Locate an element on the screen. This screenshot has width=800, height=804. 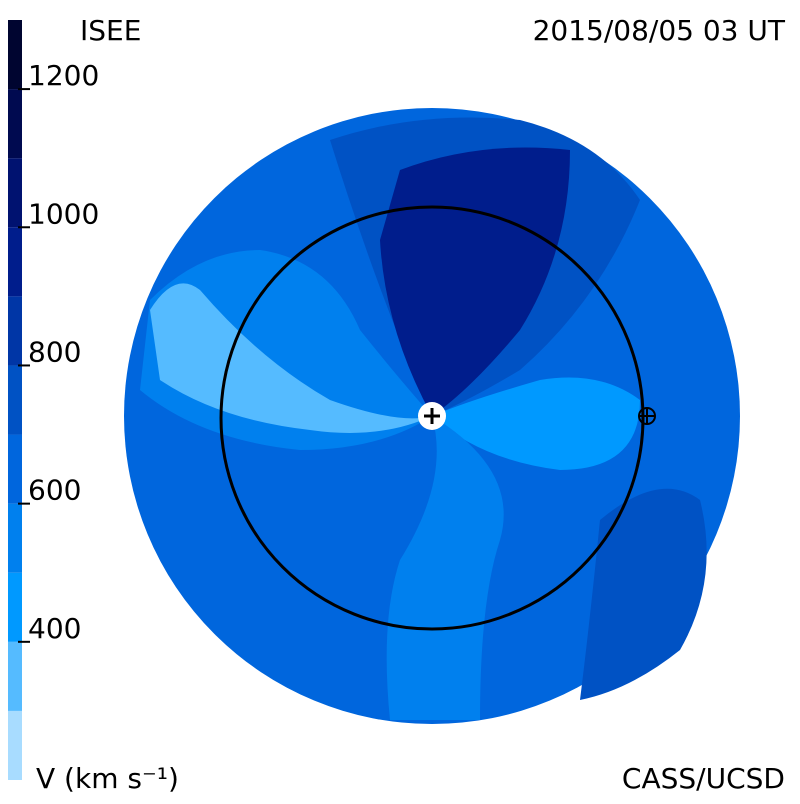
colorbar-label: V (km s⁻¹) is located at coordinates (107, 778).